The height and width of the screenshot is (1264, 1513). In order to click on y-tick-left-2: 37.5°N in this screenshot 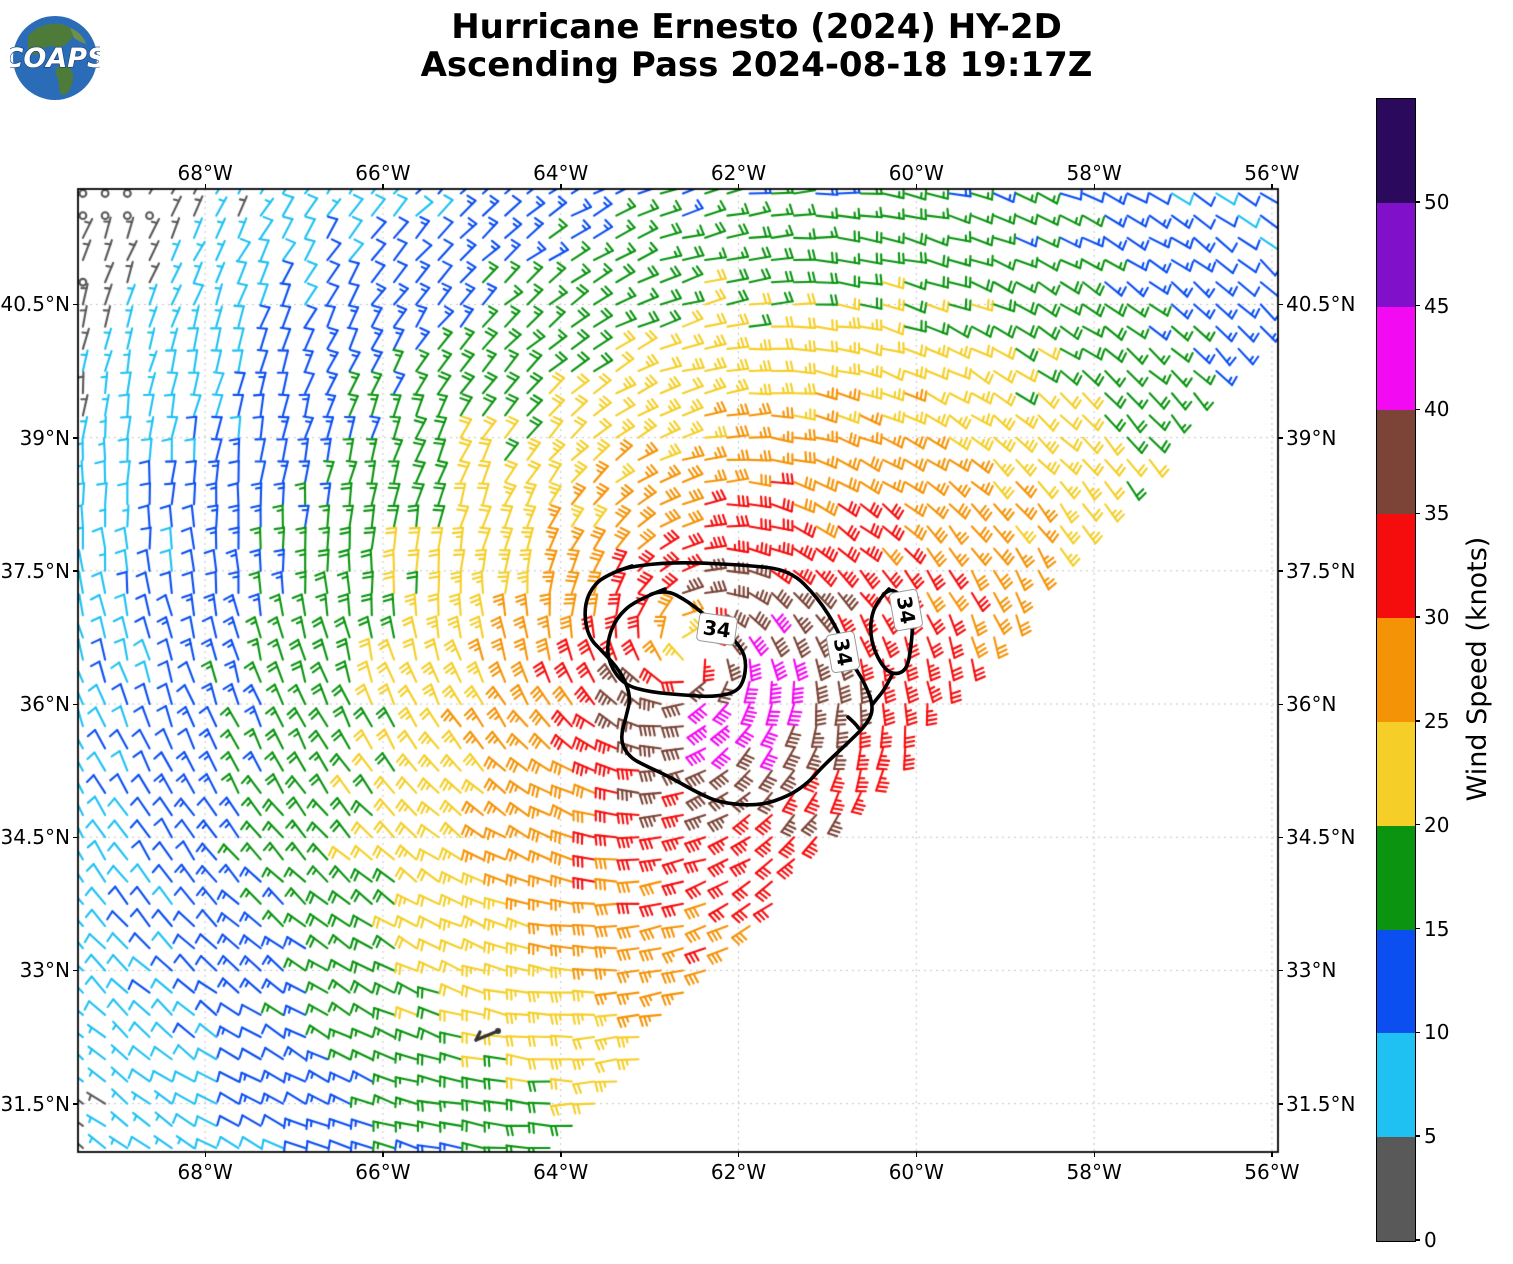, I will do `click(35, 570)`.